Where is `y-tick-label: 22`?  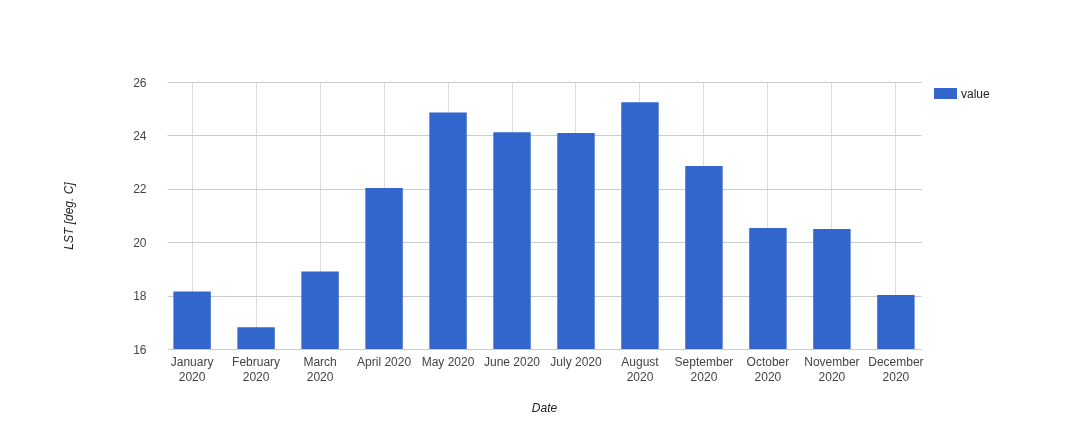
y-tick-label: 22 is located at coordinates (140, 189).